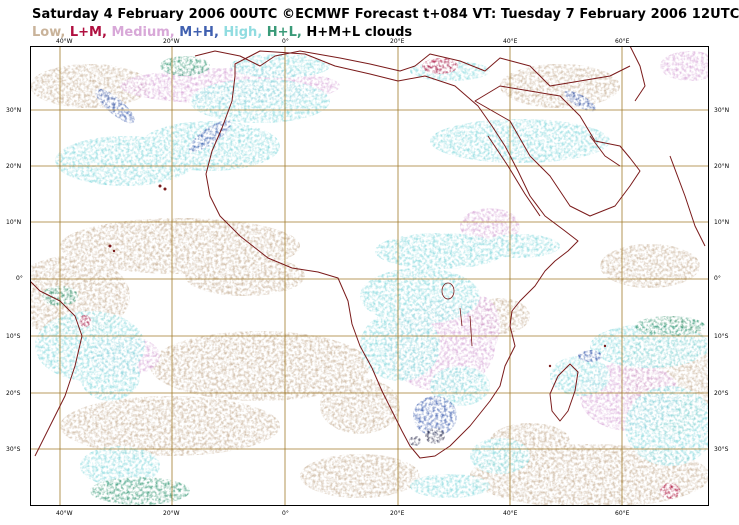 This screenshot has width=739, height=525. I want to click on legend-high: High,, so click(240, 32).